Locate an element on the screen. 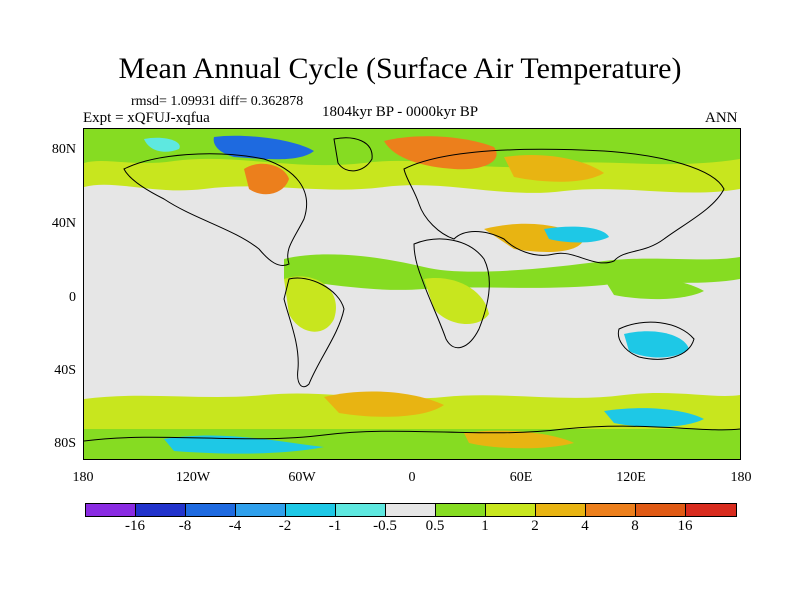 The image size is (800, 600). north-atlantic-cool is located at coordinates (162, 144).